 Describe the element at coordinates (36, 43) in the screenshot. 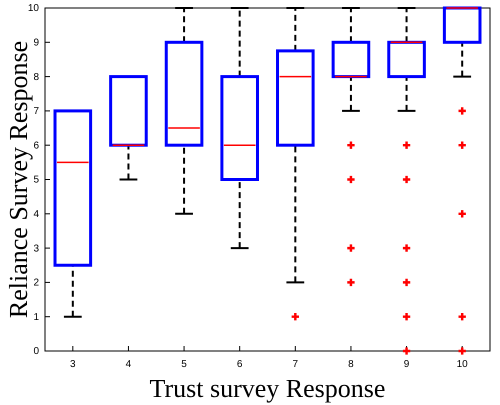

I see `y-tick-label: 9` at that location.